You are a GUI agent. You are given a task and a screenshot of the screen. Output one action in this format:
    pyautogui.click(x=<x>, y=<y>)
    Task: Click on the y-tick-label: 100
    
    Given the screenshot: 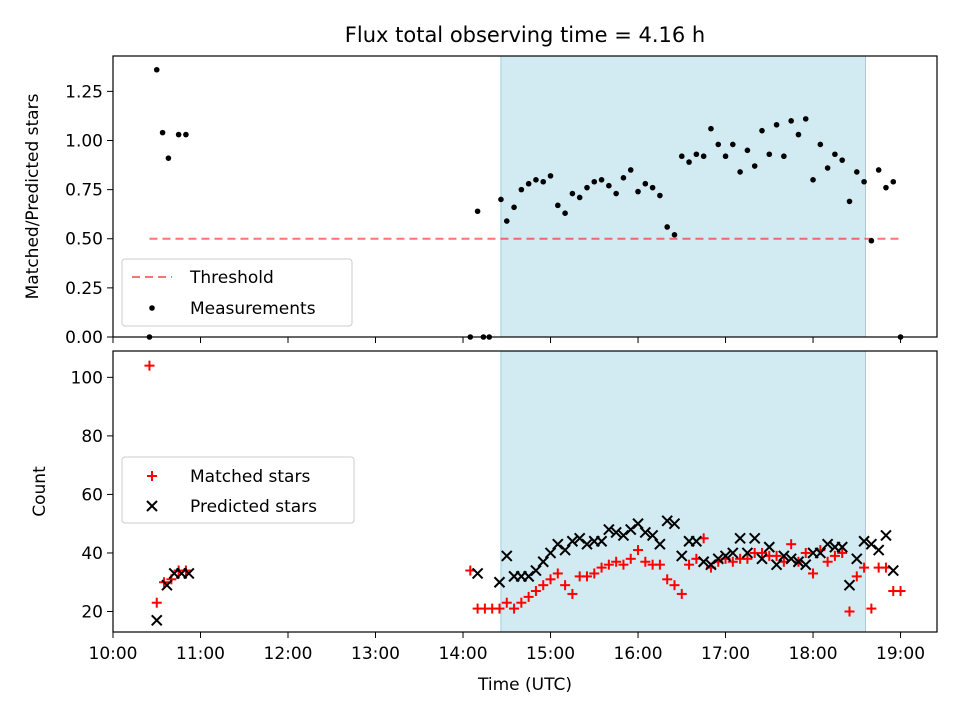 What is the action you would take?
    pyautogui.click(x=87, y=378)
    